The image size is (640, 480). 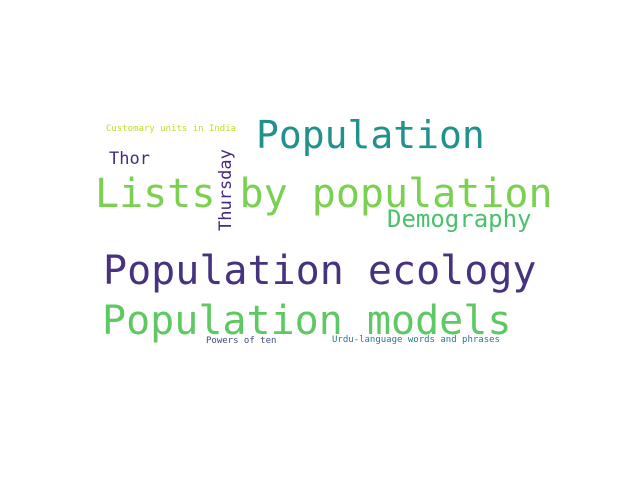 I want to click on word-population: Population, so click(x=370, y=135).